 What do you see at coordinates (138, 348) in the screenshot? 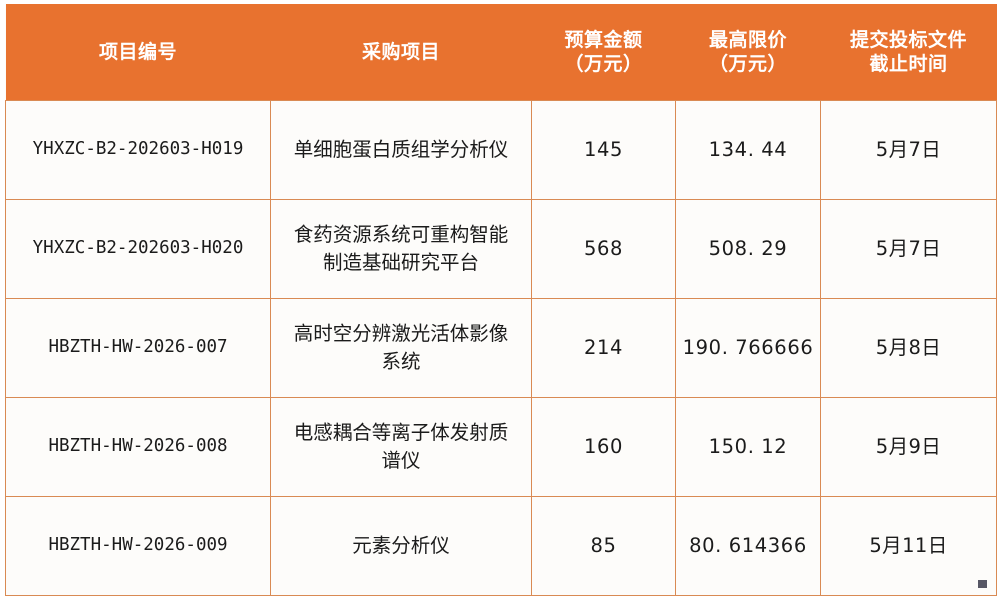
I see `cell-project-code: HBZTH-HW-2026-007` at bounding box center [138, 348].